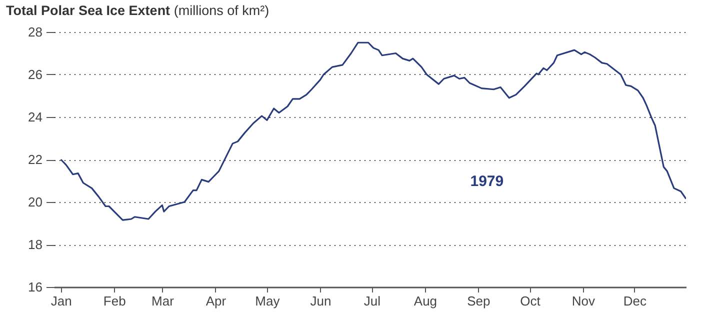  What do you see at coordinates (35, 32) in the screenshot?
I see `y-tick-label: 28` at bounding box center [35, 32].